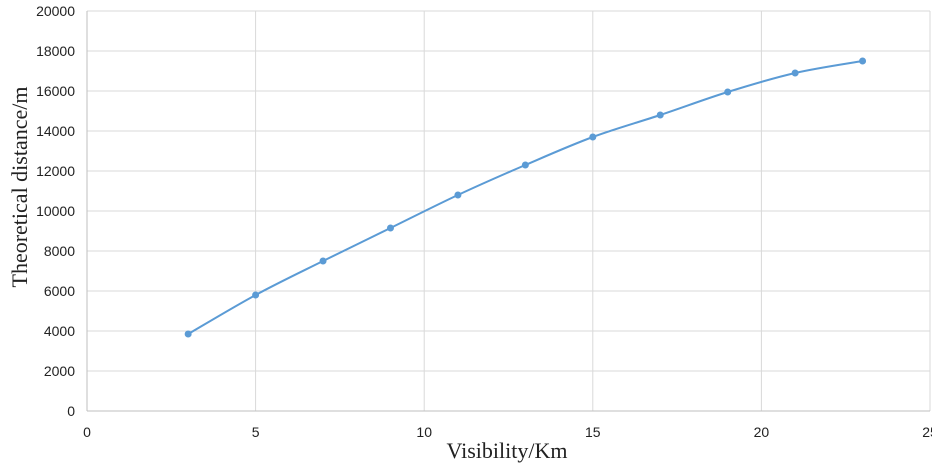 The image size is (932, 469). I want to click on x-tick-label: 5, so click(256, 432).